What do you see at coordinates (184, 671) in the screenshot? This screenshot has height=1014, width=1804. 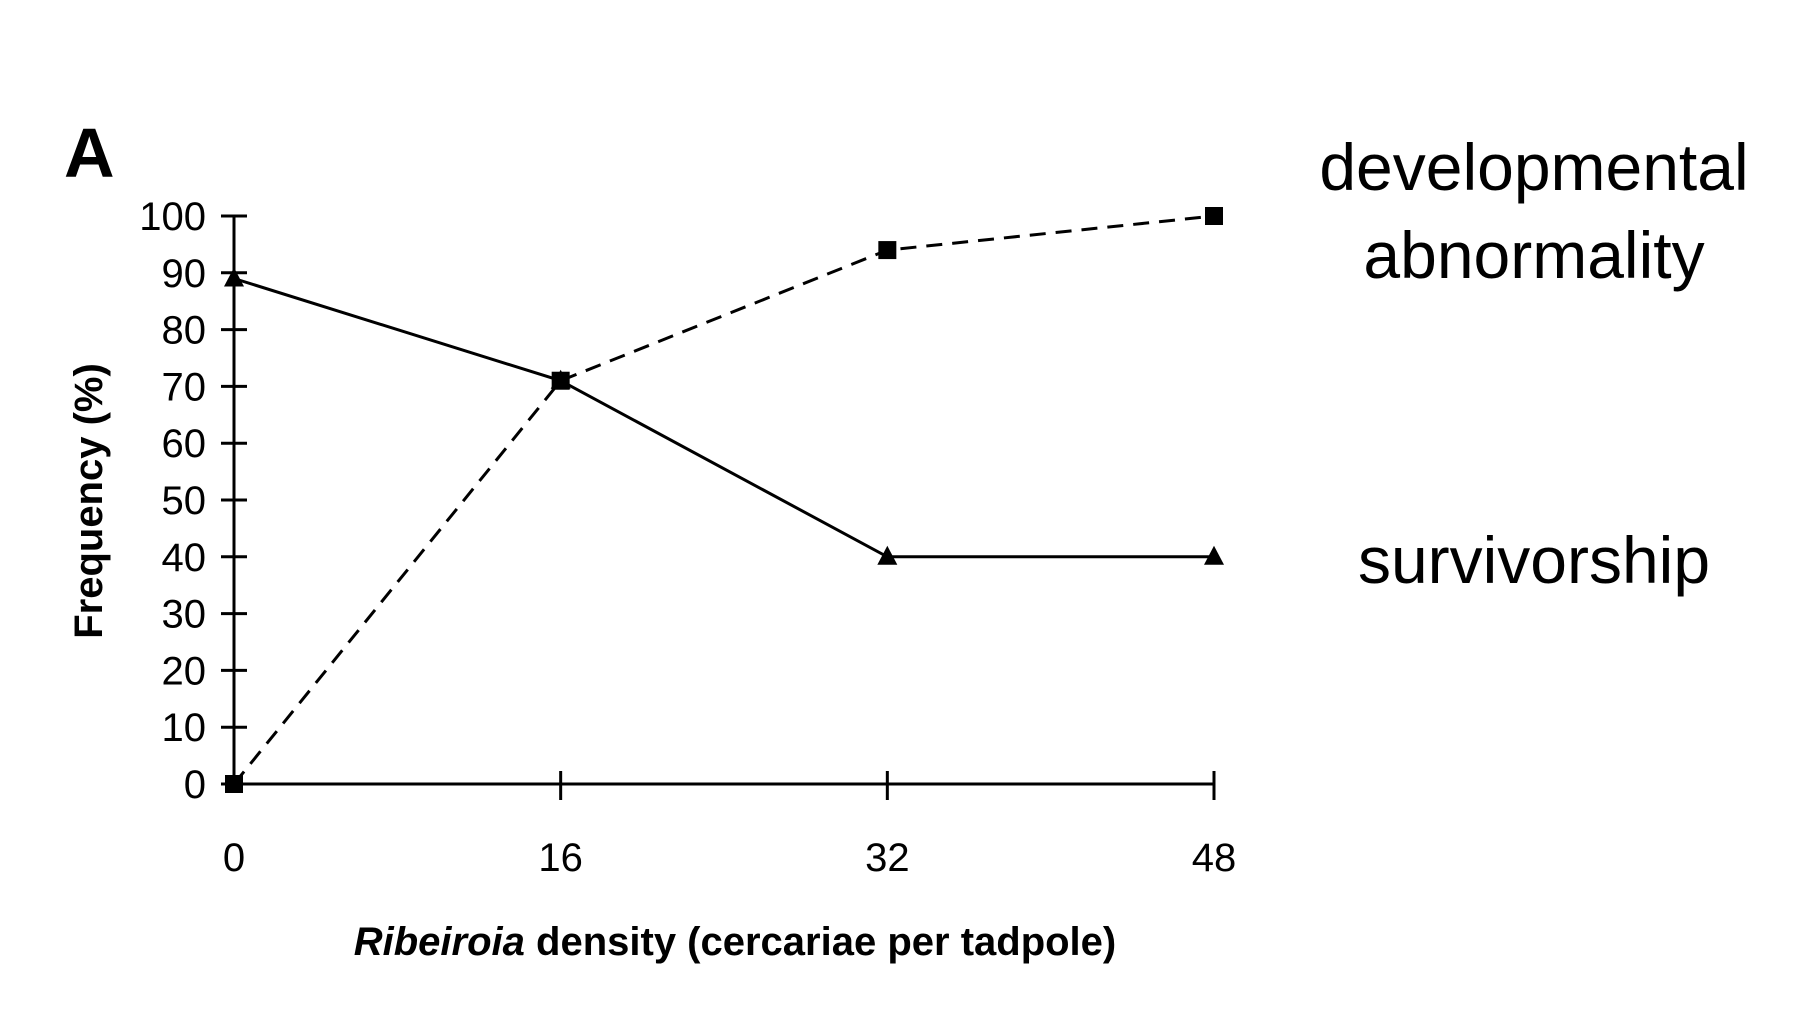 I see `y-tick-label: 20` at bounding box center [184, 671].